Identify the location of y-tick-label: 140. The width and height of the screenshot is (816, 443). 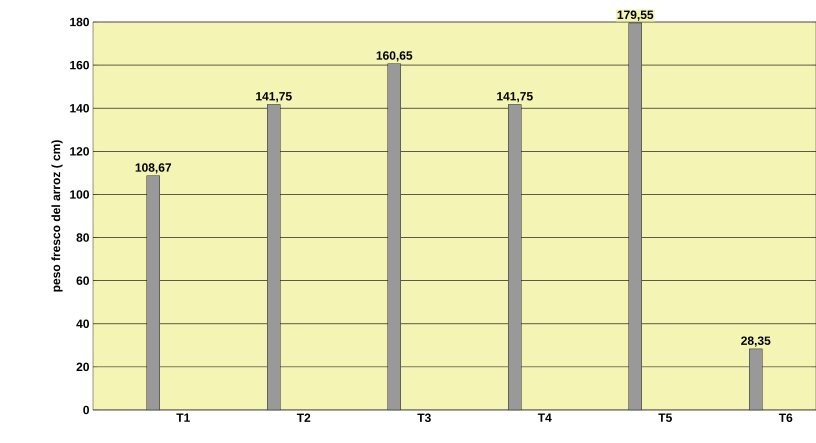
(79, 108).